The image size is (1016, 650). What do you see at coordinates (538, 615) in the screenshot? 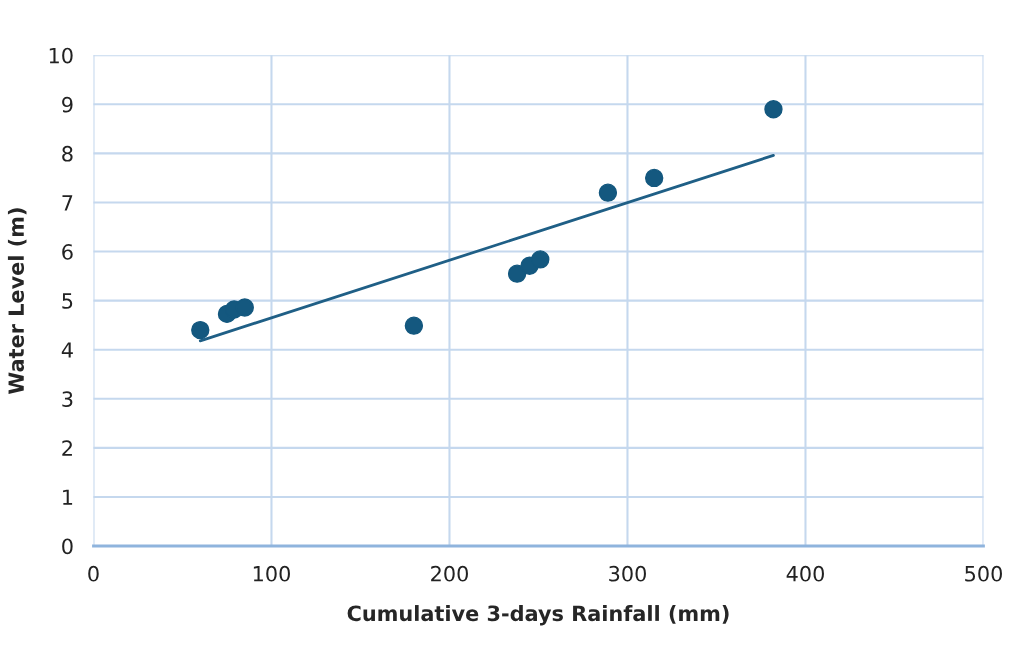
I see `x-axis-title: Cumulative 3-days Rainfall (mm)` at bounding box center [538, 615].